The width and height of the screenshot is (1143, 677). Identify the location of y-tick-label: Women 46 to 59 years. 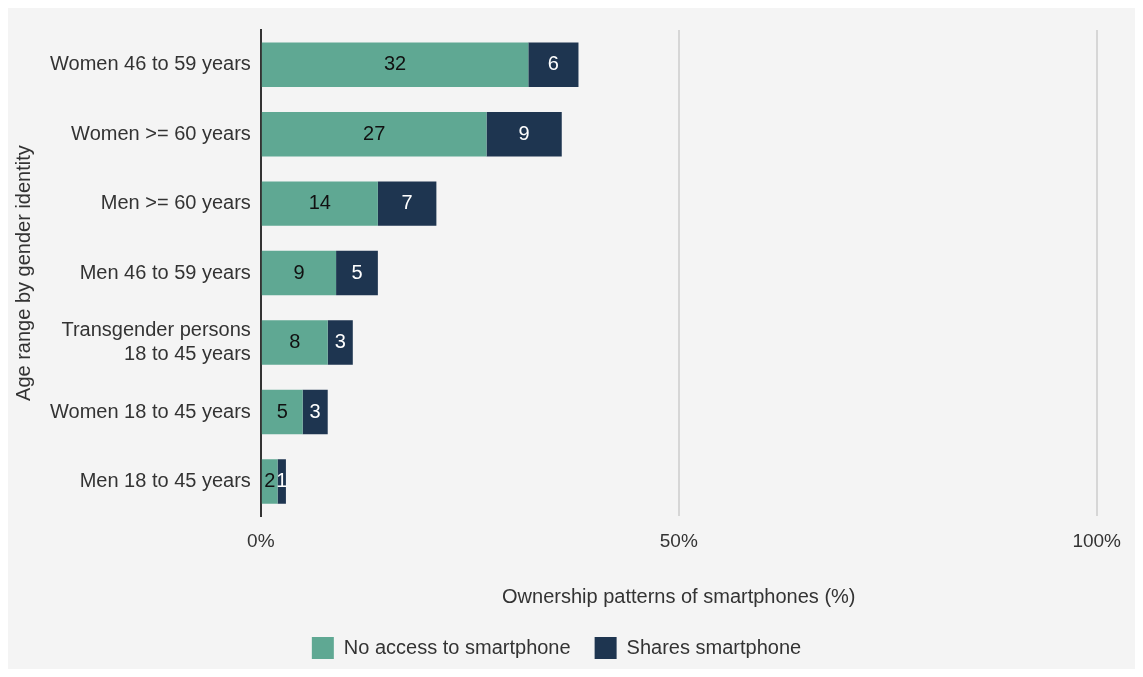
(150, 63).